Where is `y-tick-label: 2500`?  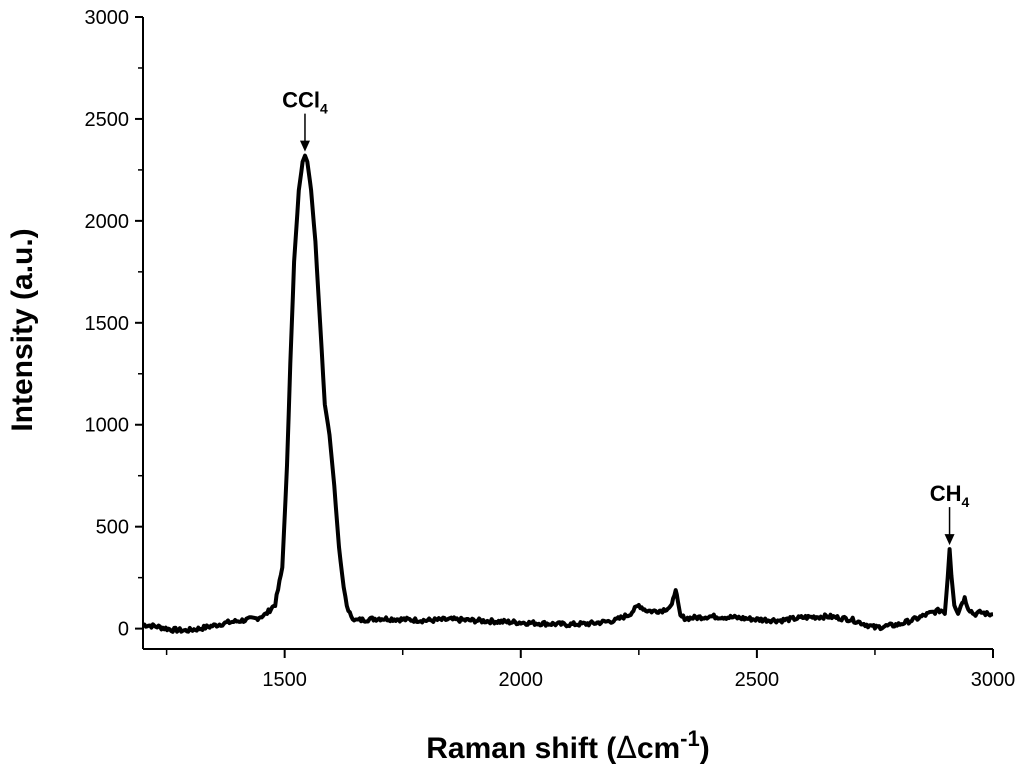 y-tick-label: 2500 is located at coordinates (107, 120).